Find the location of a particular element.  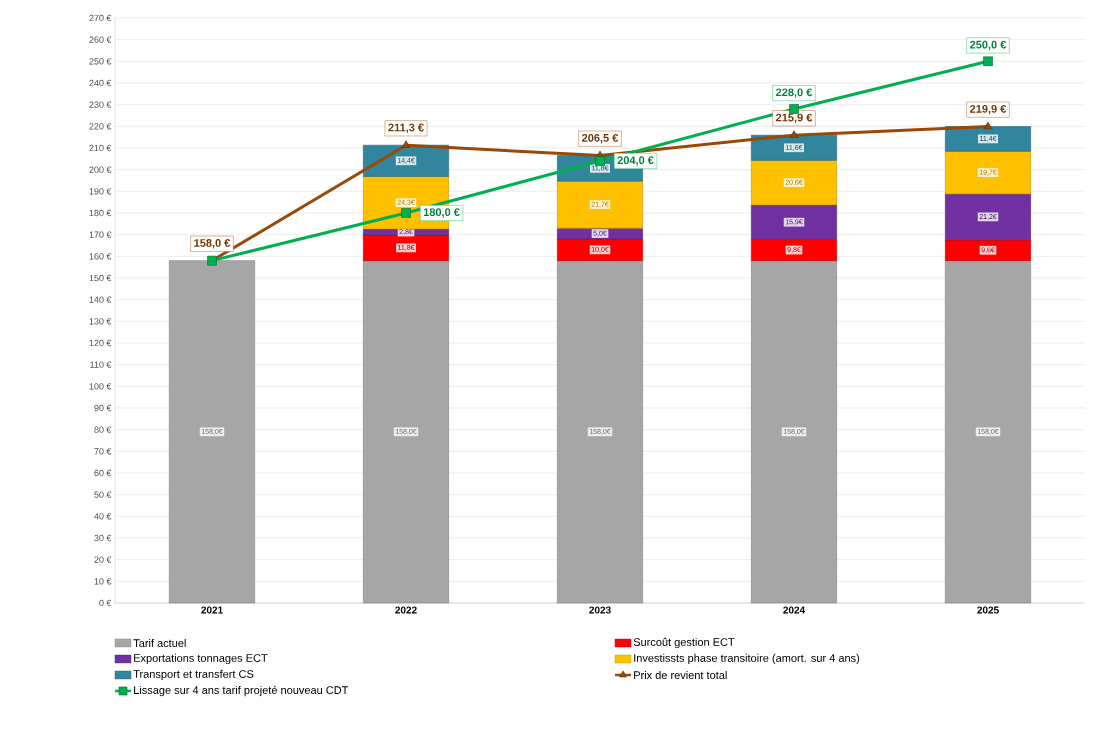

data-label: 204,0 € is located at coordinates (635, 161).